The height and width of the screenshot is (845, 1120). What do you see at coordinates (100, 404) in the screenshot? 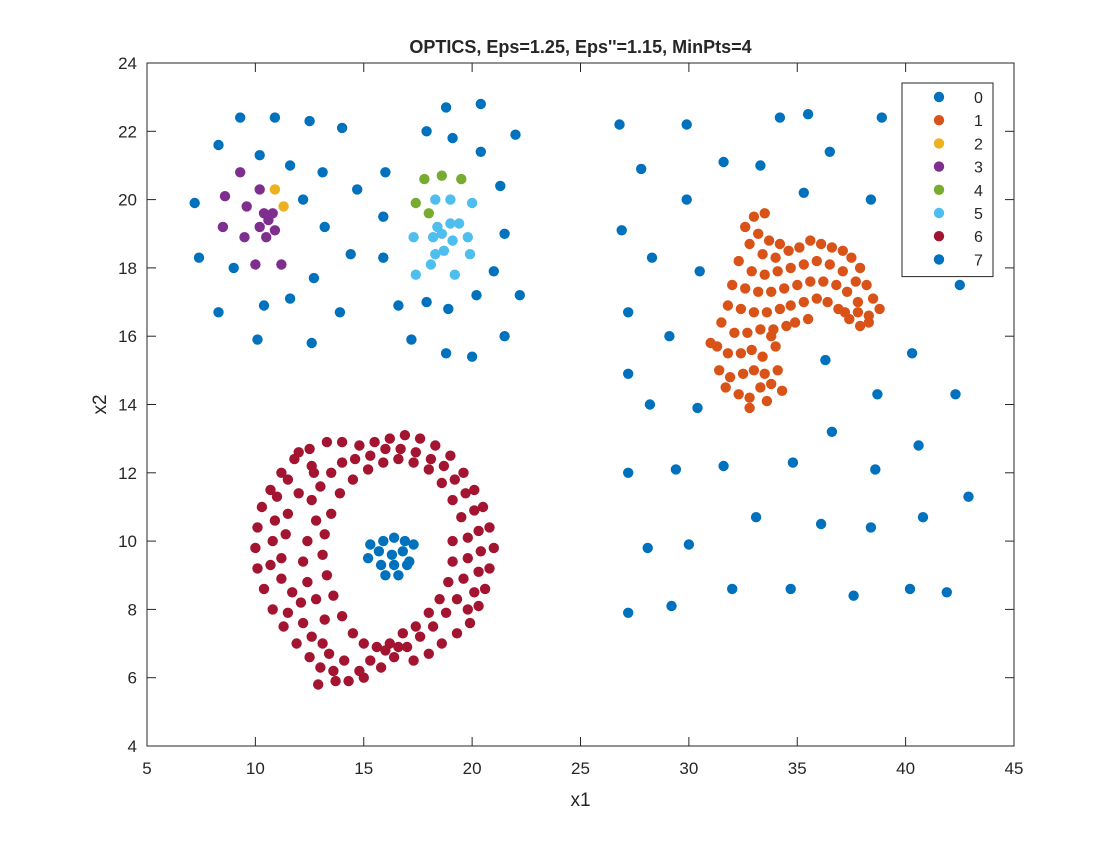
I see `y-axis-label: x2` at bounding box center [100, 404].